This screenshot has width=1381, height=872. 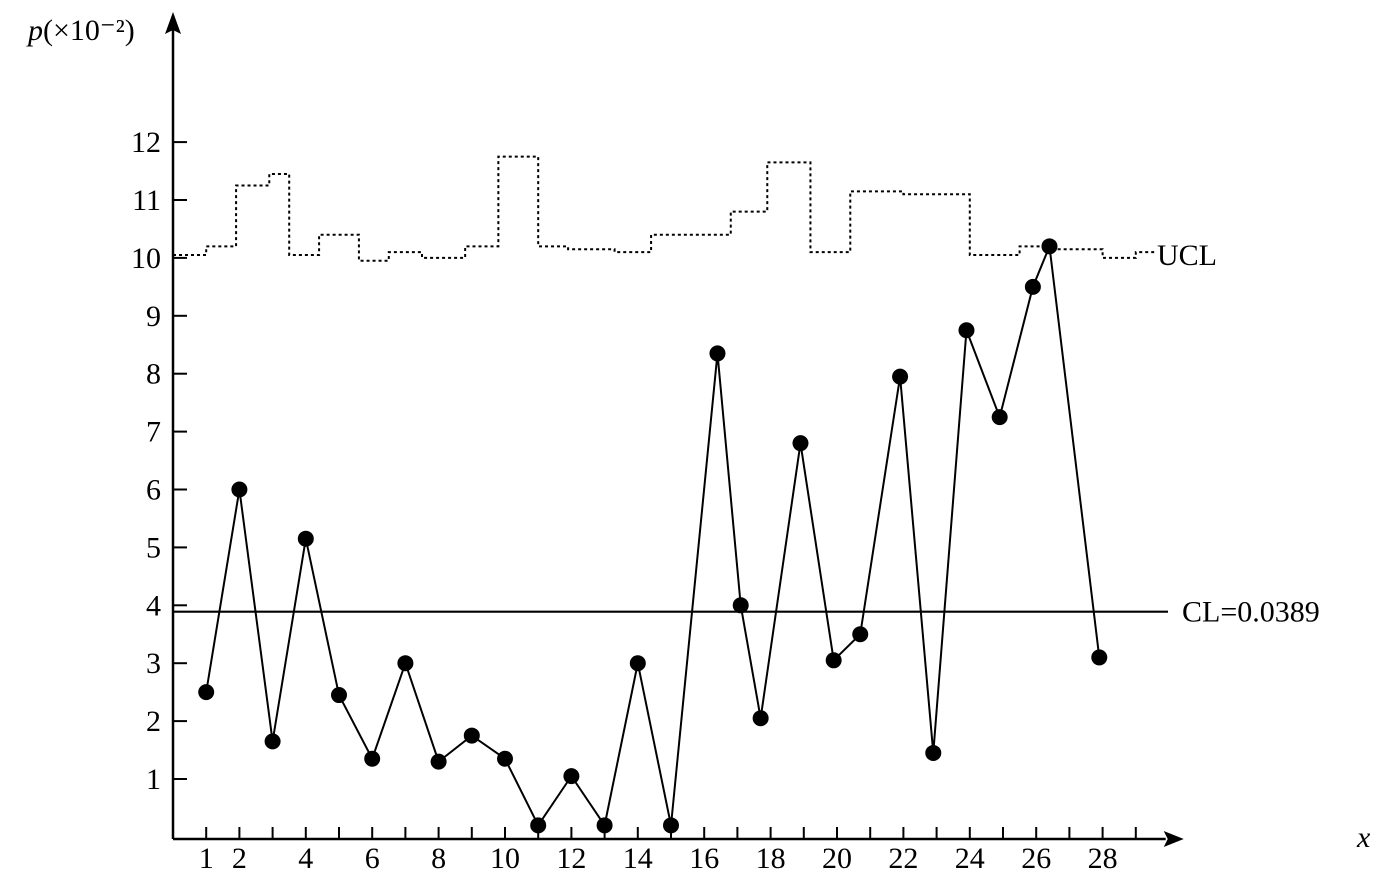 What do you see at coordinates (1173, 839) in the screenshot?
I see `x-axis-arrow` at bounding box center [1173, 839].